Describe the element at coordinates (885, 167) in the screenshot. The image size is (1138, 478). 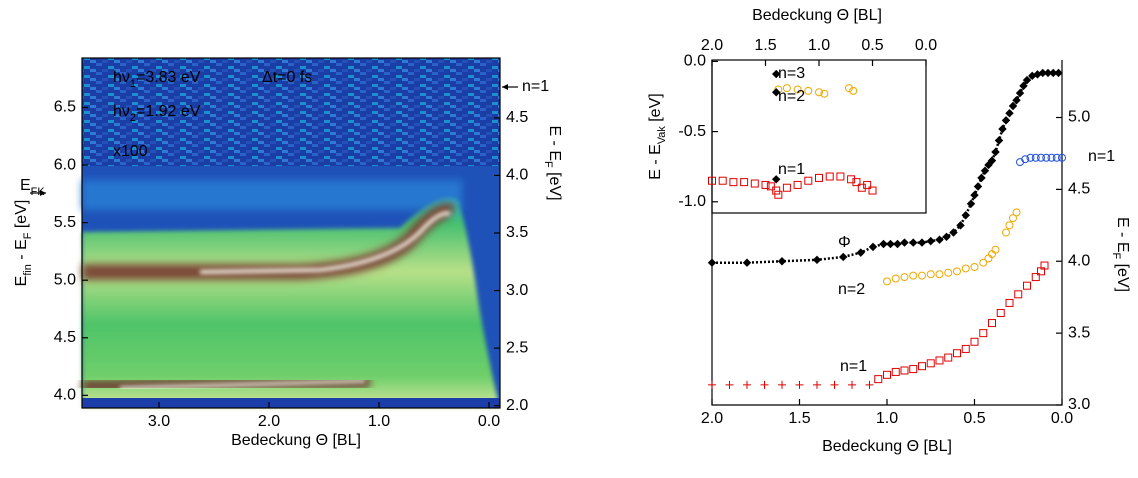
I see `series-line` at that location.